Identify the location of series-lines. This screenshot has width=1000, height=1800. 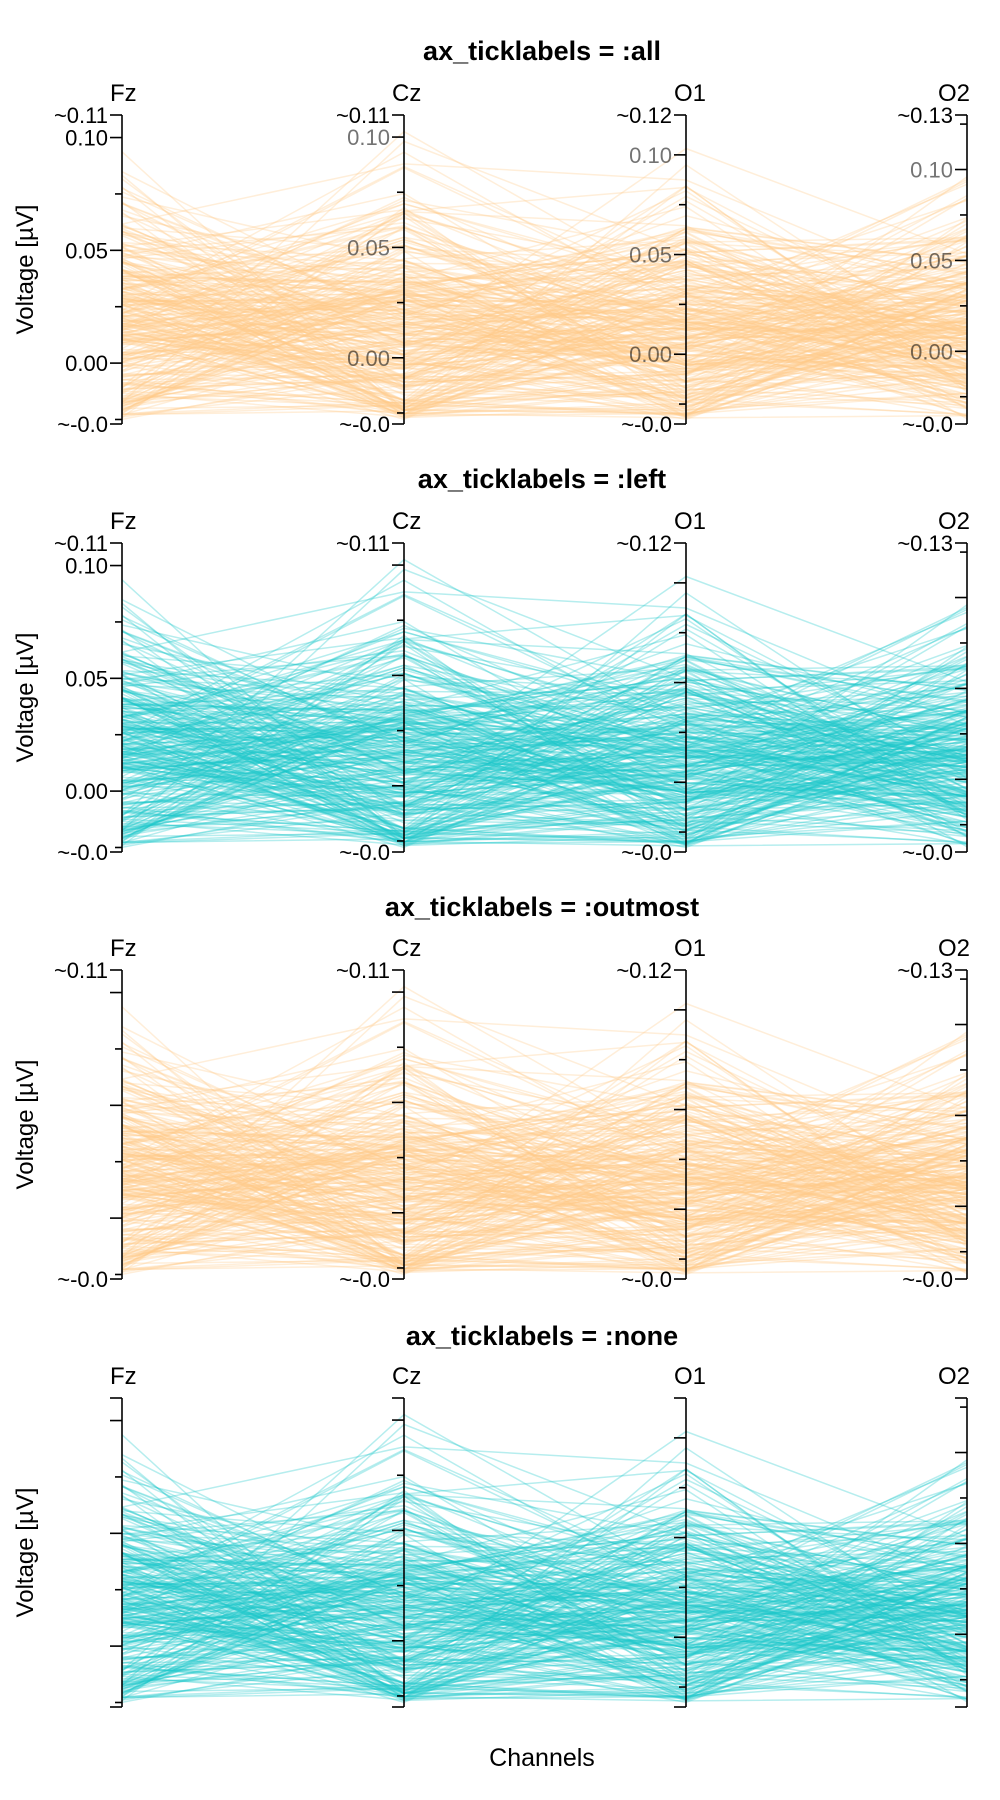
(544, 275).